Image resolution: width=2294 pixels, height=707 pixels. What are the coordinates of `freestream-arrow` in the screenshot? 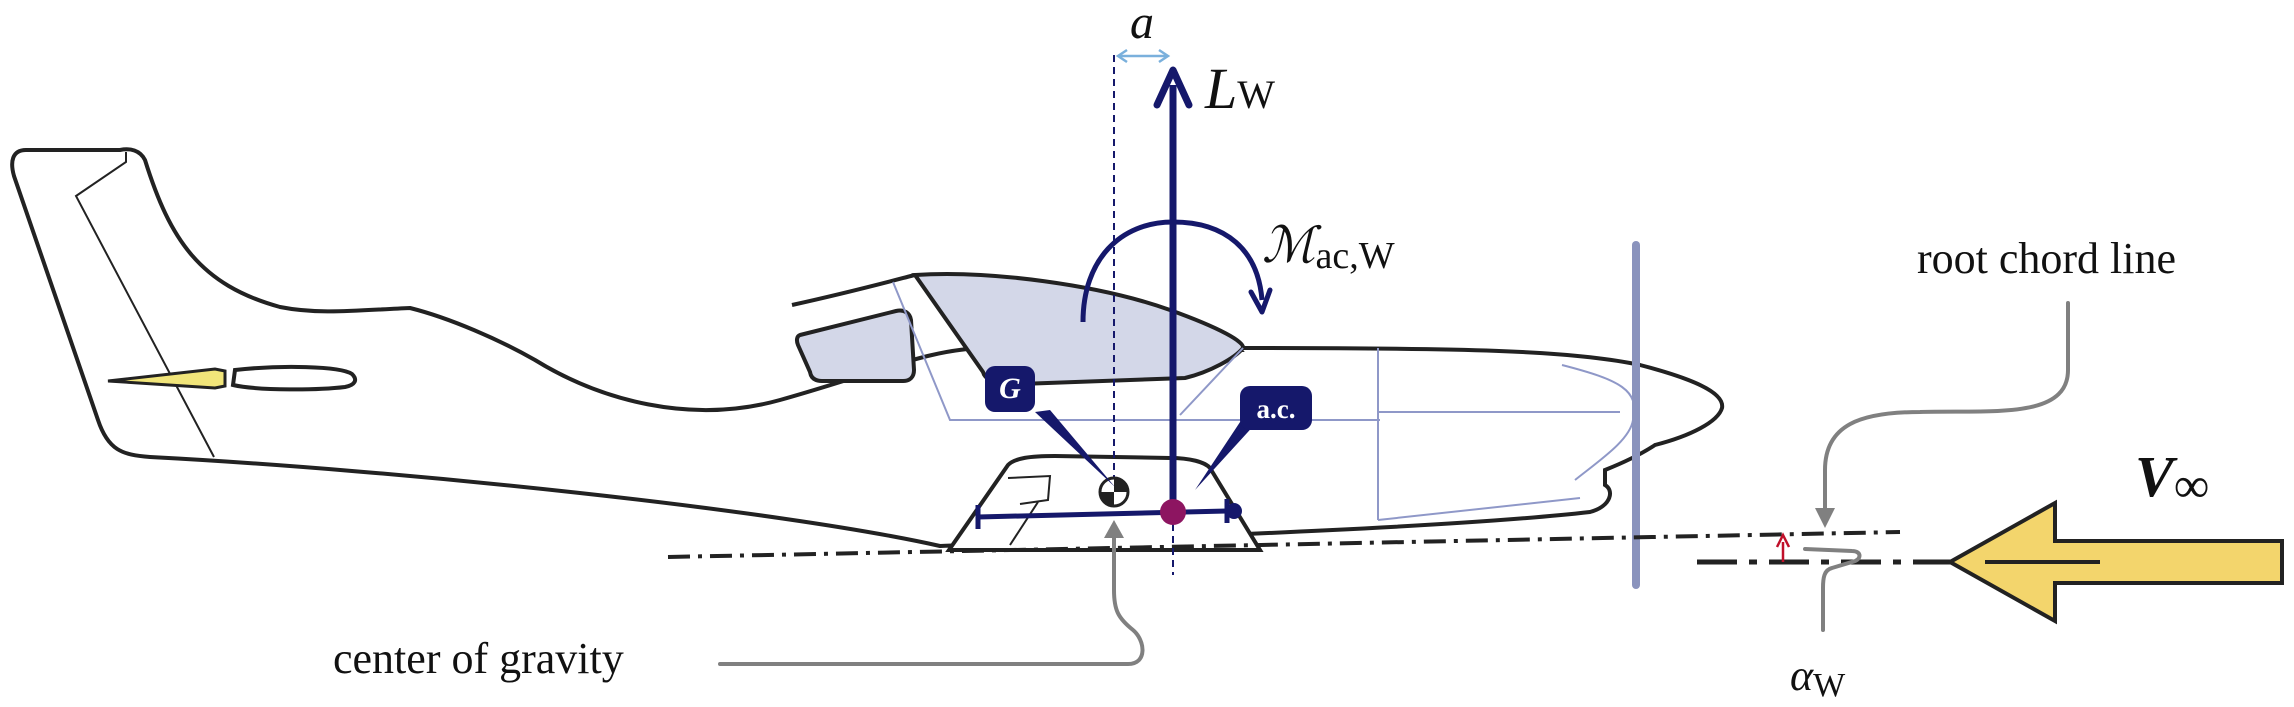 It's located at (2114, 562).